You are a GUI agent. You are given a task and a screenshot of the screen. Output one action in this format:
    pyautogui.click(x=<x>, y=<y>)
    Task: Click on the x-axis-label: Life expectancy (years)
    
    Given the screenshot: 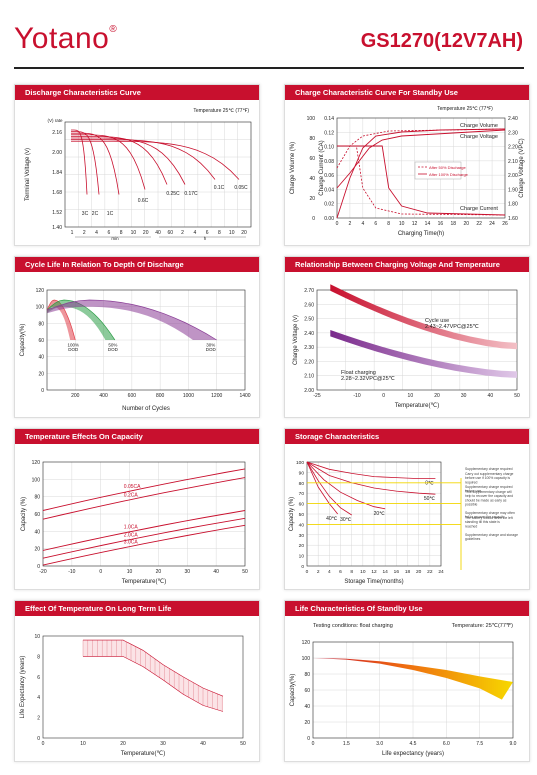 What is the action you would take?
    pyautogui.click(x=413, y=754)
    